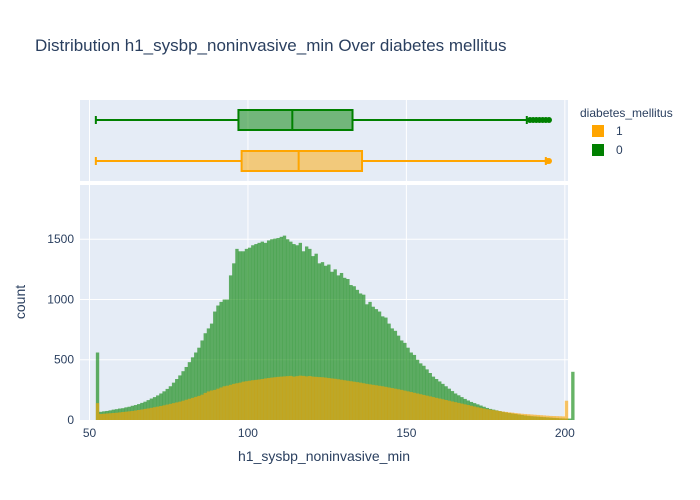 This screenshot has width=700, height=500. What do you see at coordinates (60, 329) in the screenshot?
I see `y-axis-tick-labels: 0 500 1000 1500` at bounding box center [60, 329].